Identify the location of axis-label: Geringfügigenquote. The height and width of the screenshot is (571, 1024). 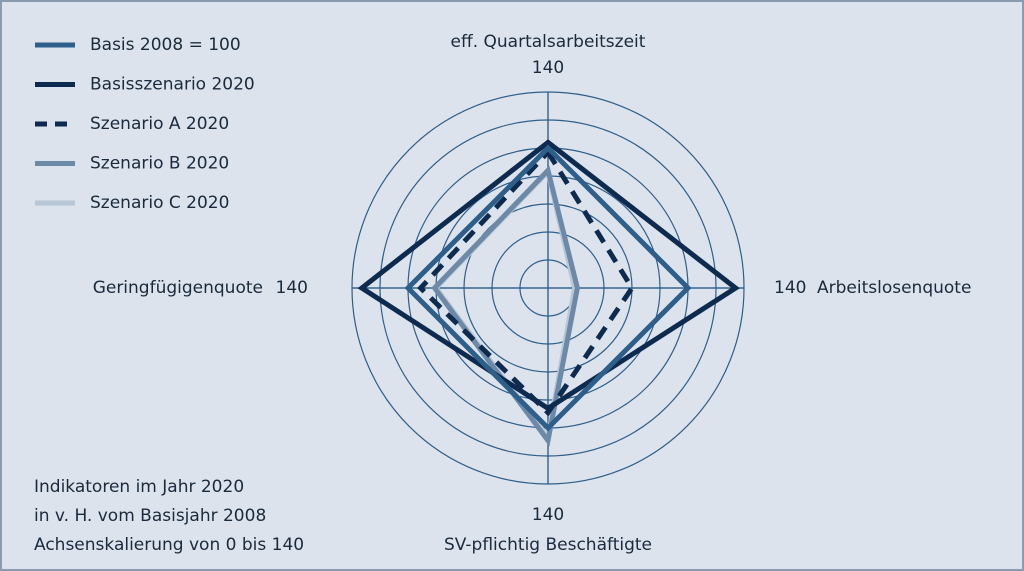
(178, 288).